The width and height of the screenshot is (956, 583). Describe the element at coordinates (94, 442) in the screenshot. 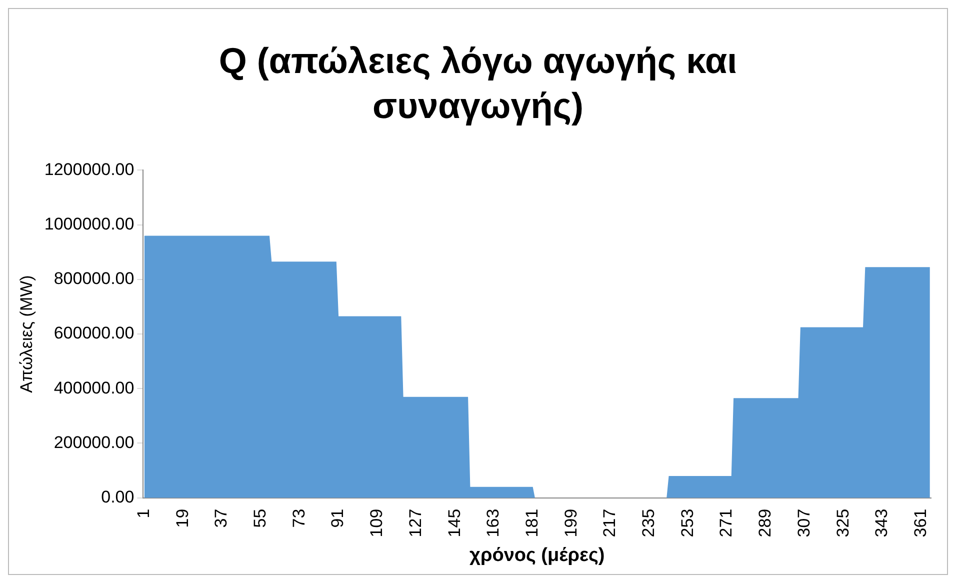

I see `y-tick-label: 200000.00` at that location.